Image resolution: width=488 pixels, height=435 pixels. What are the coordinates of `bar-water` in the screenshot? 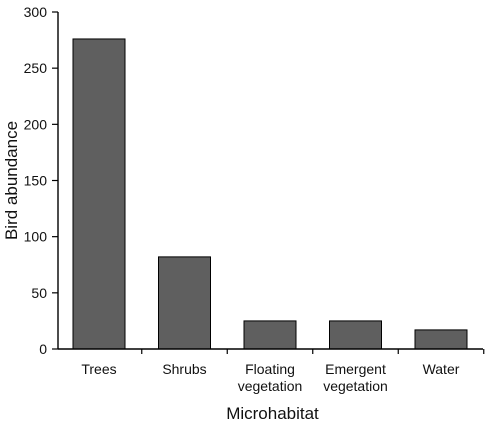 It's located at (441, 339).